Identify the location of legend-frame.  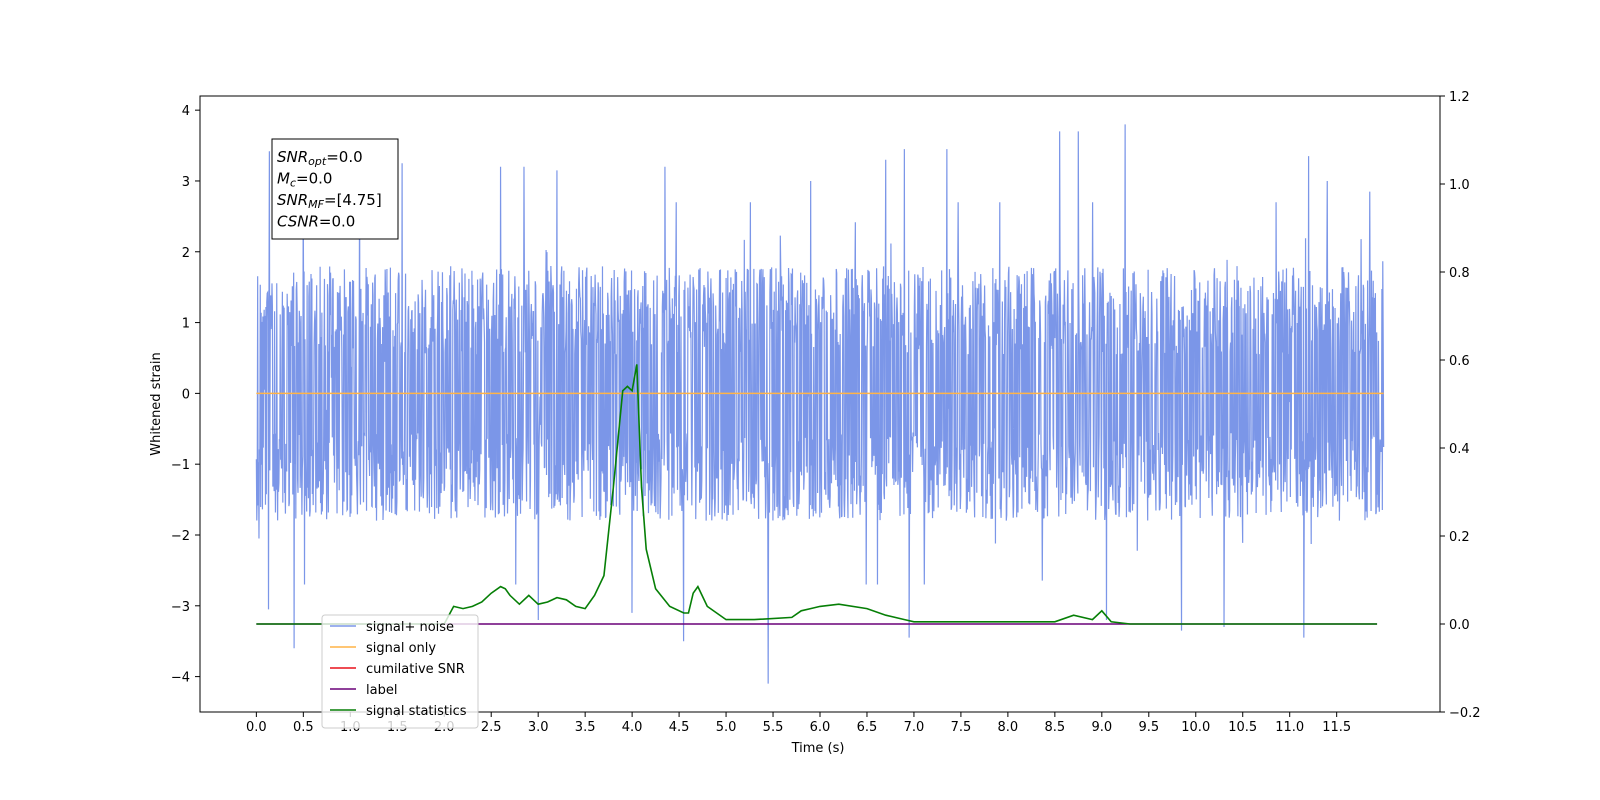
(400, 671).